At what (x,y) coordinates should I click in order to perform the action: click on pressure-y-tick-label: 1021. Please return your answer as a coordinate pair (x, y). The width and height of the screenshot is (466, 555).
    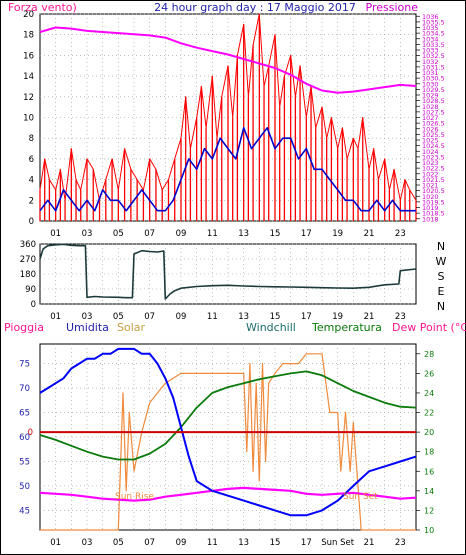
    Looking at the image, I should click on (430, 186).